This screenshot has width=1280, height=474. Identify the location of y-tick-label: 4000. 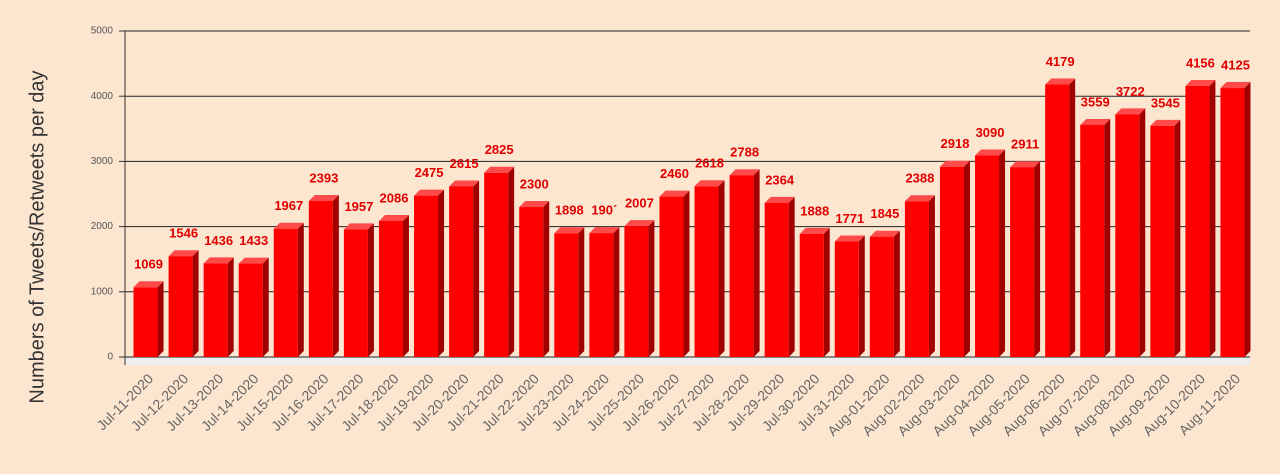
(102, 96).